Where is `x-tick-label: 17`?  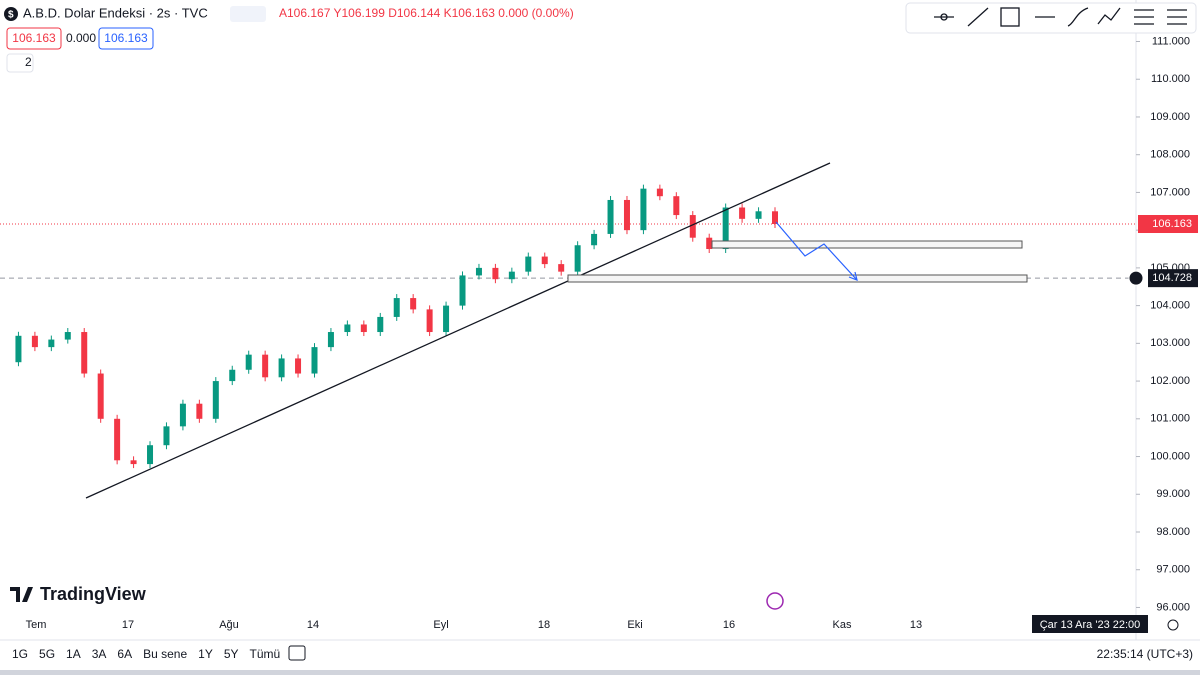
x-tick-label: 17 is located at coordinates (128, 625).